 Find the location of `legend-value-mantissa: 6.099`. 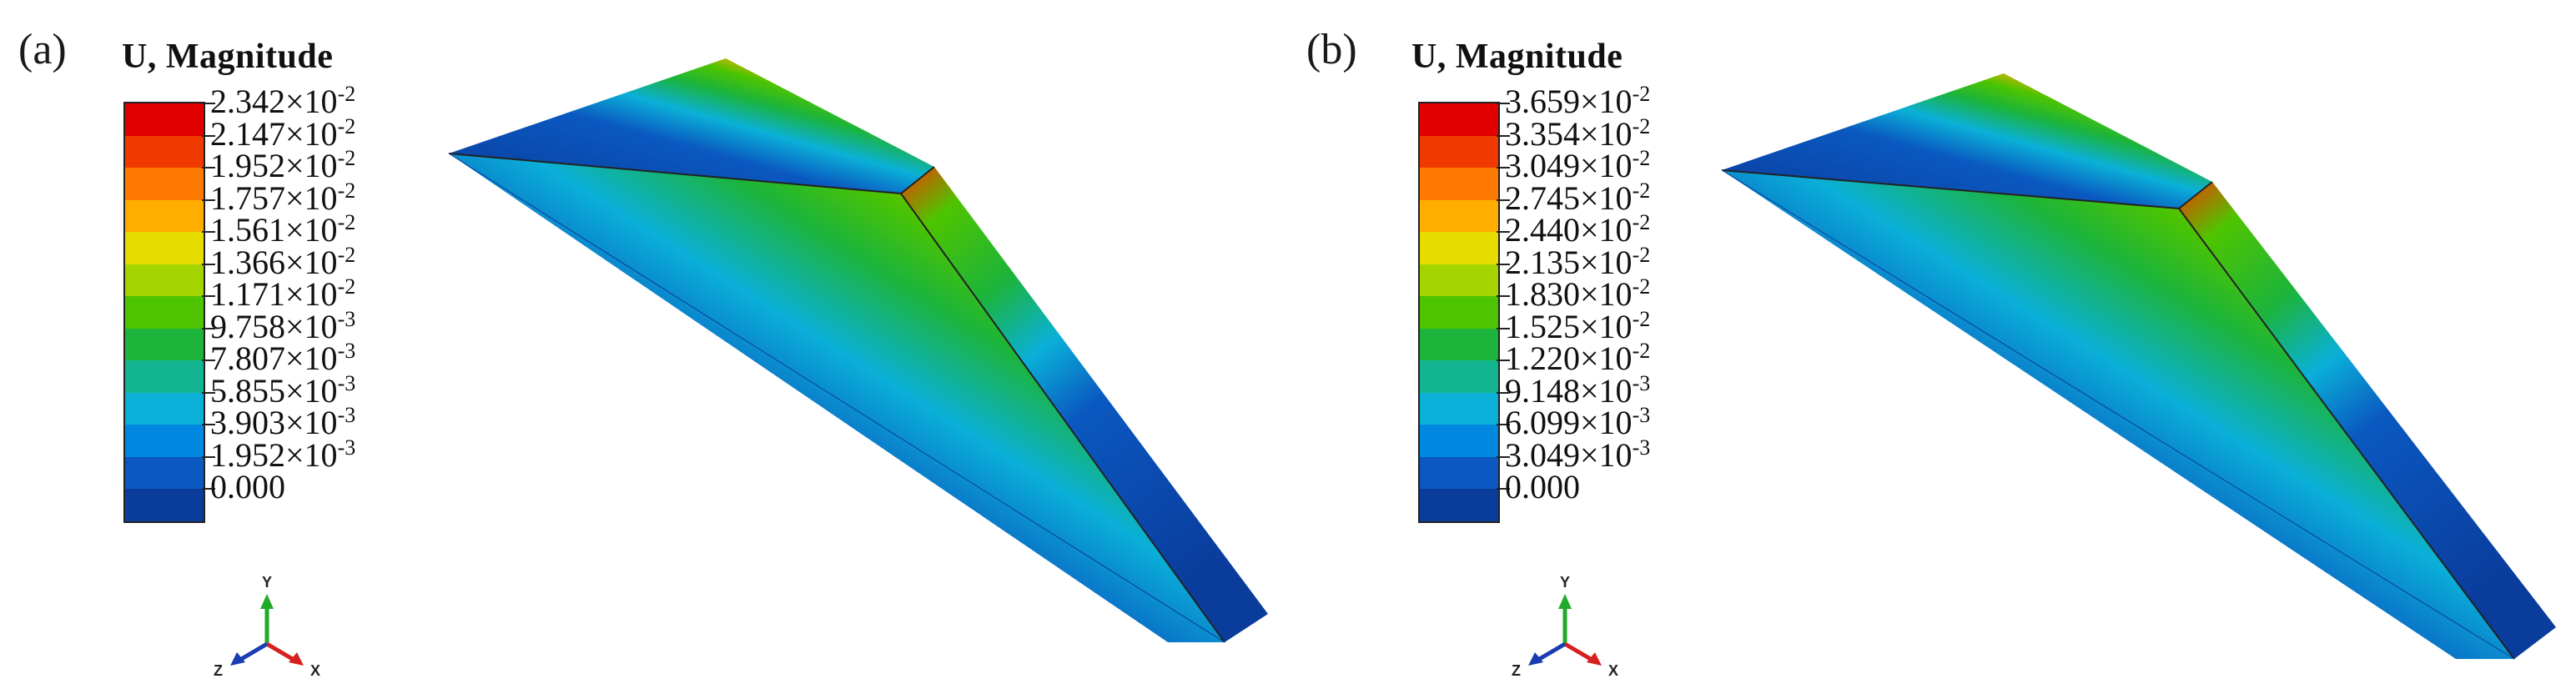

legend-value-mantissa: 6.099 is located at coordinates (1542, 422).